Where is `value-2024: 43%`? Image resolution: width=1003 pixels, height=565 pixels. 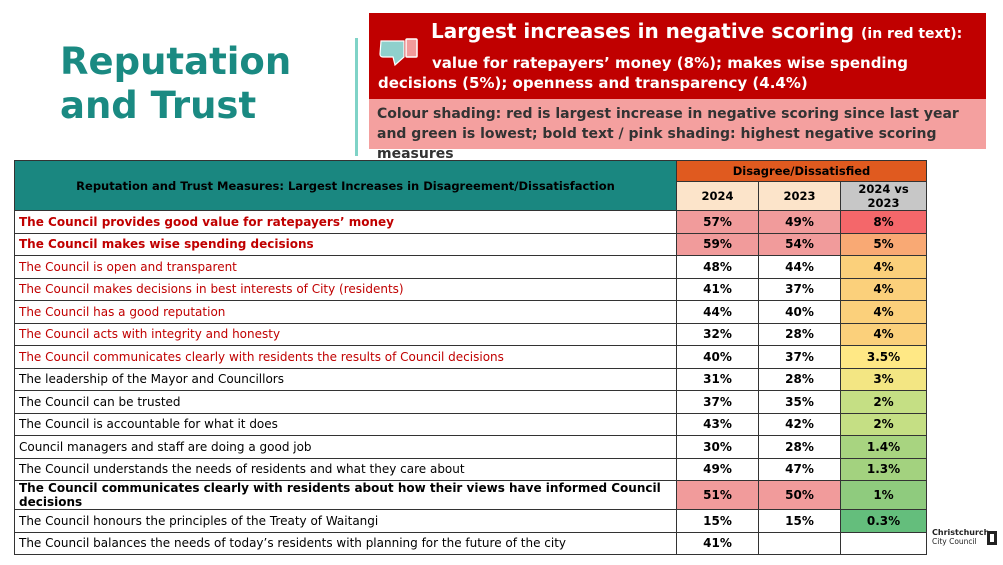 value-2024: 43% is located at coordinates (717, 424).